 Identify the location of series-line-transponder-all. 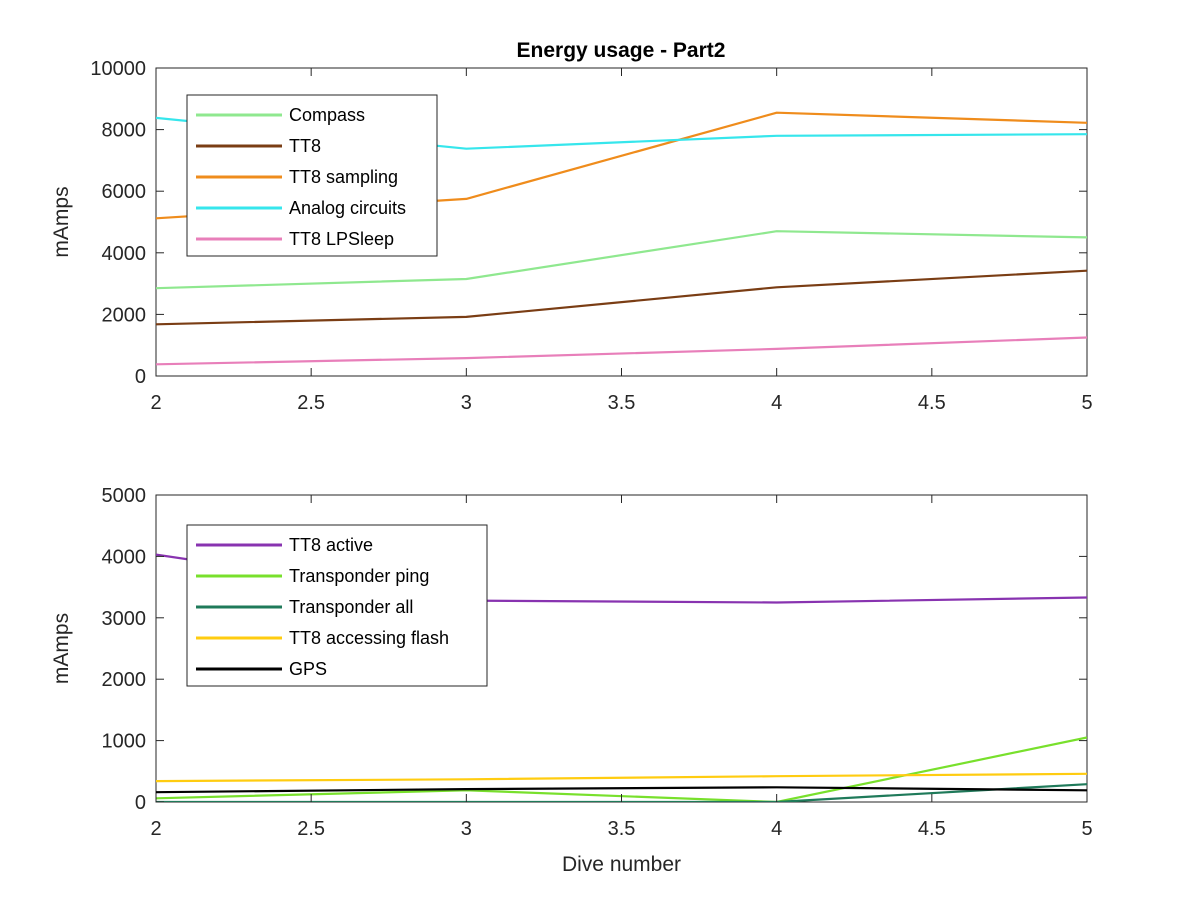
(621, 792).